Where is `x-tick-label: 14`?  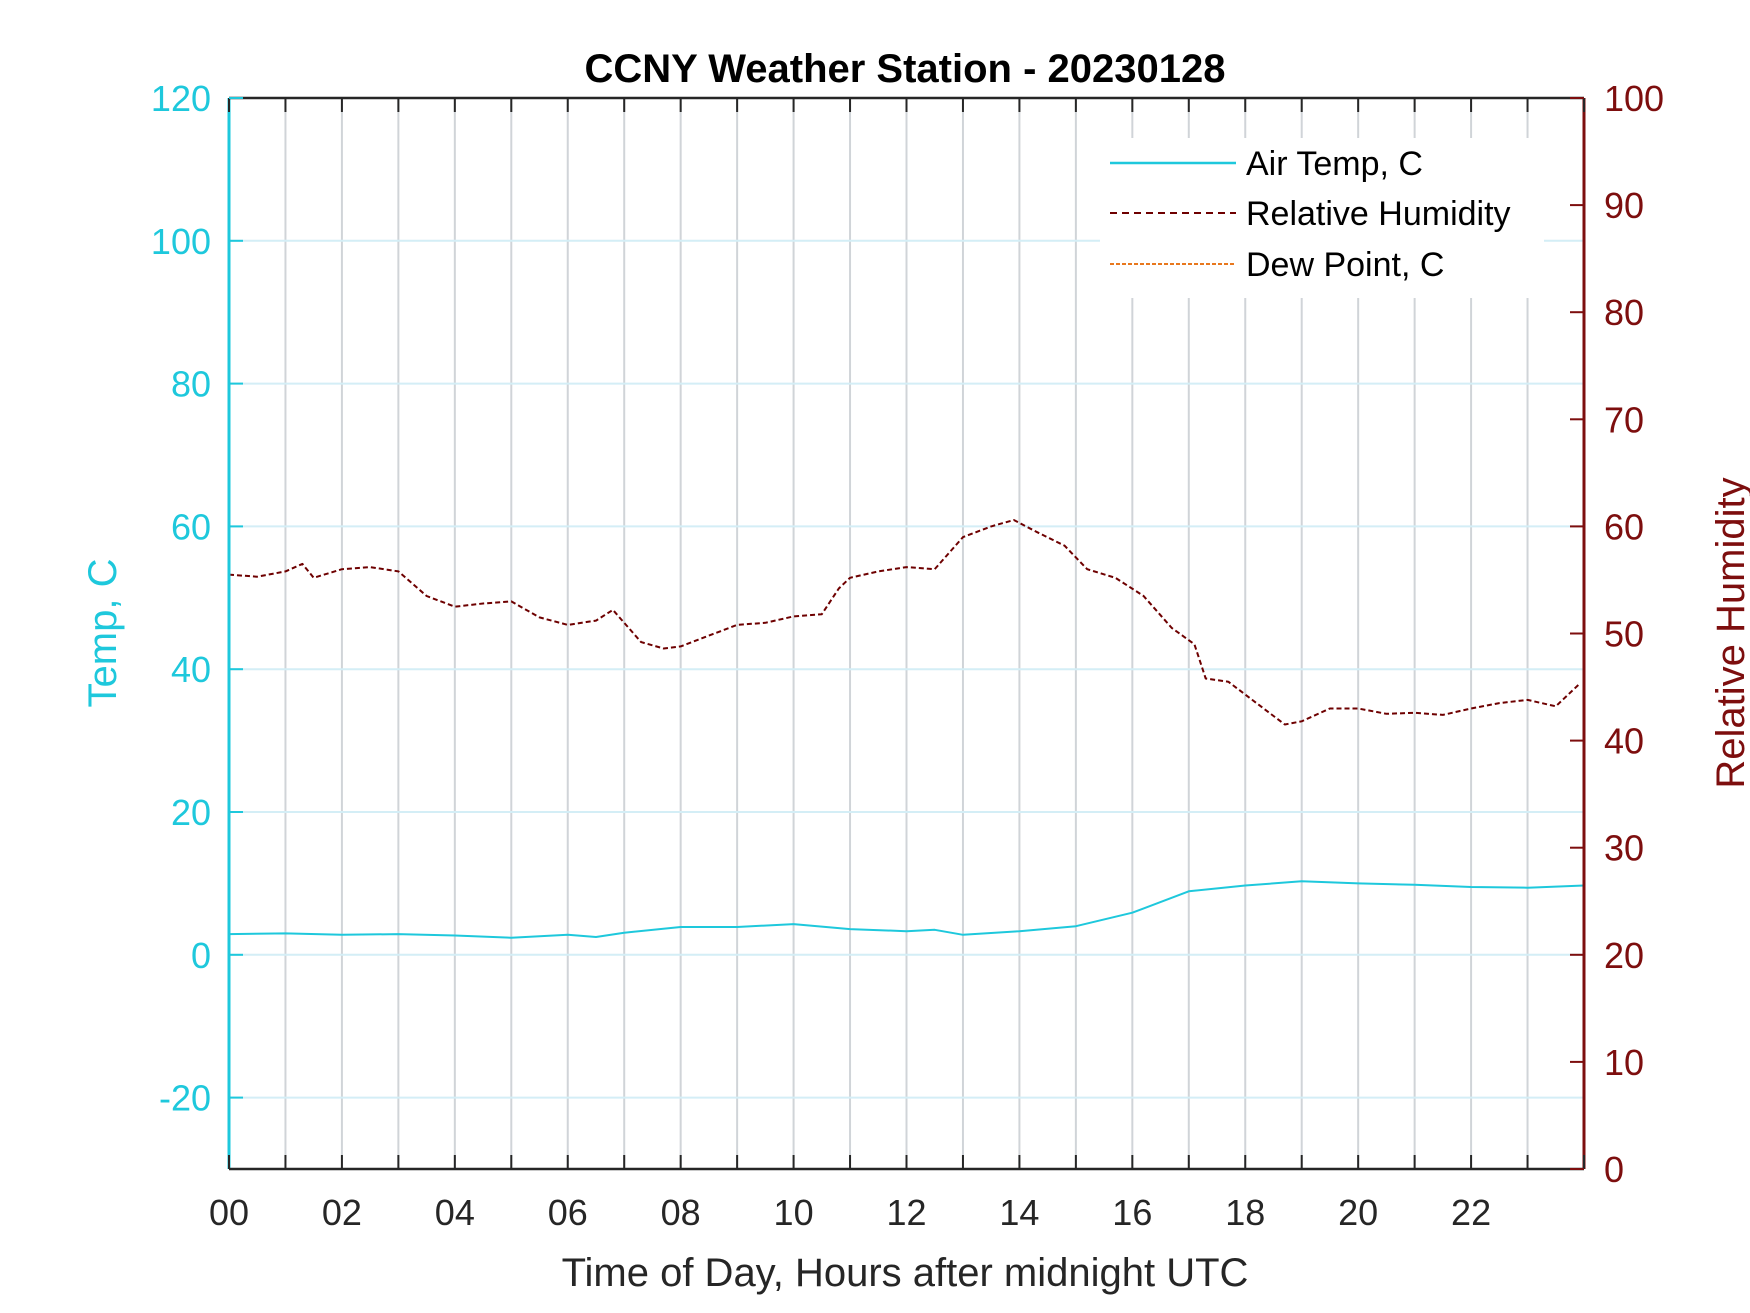 x-tick-label: 14 is located at coordinates (1019, 1212).